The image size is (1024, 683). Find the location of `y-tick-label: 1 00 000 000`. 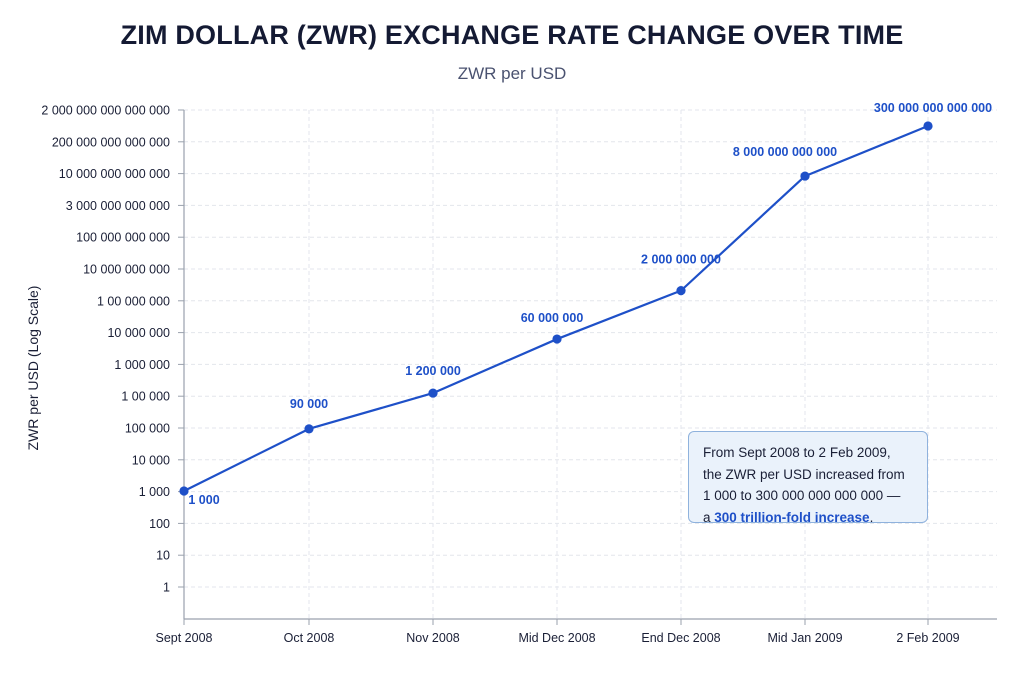

y-tick-label: 1 00 000 000 is located at coordinates (133, 301).